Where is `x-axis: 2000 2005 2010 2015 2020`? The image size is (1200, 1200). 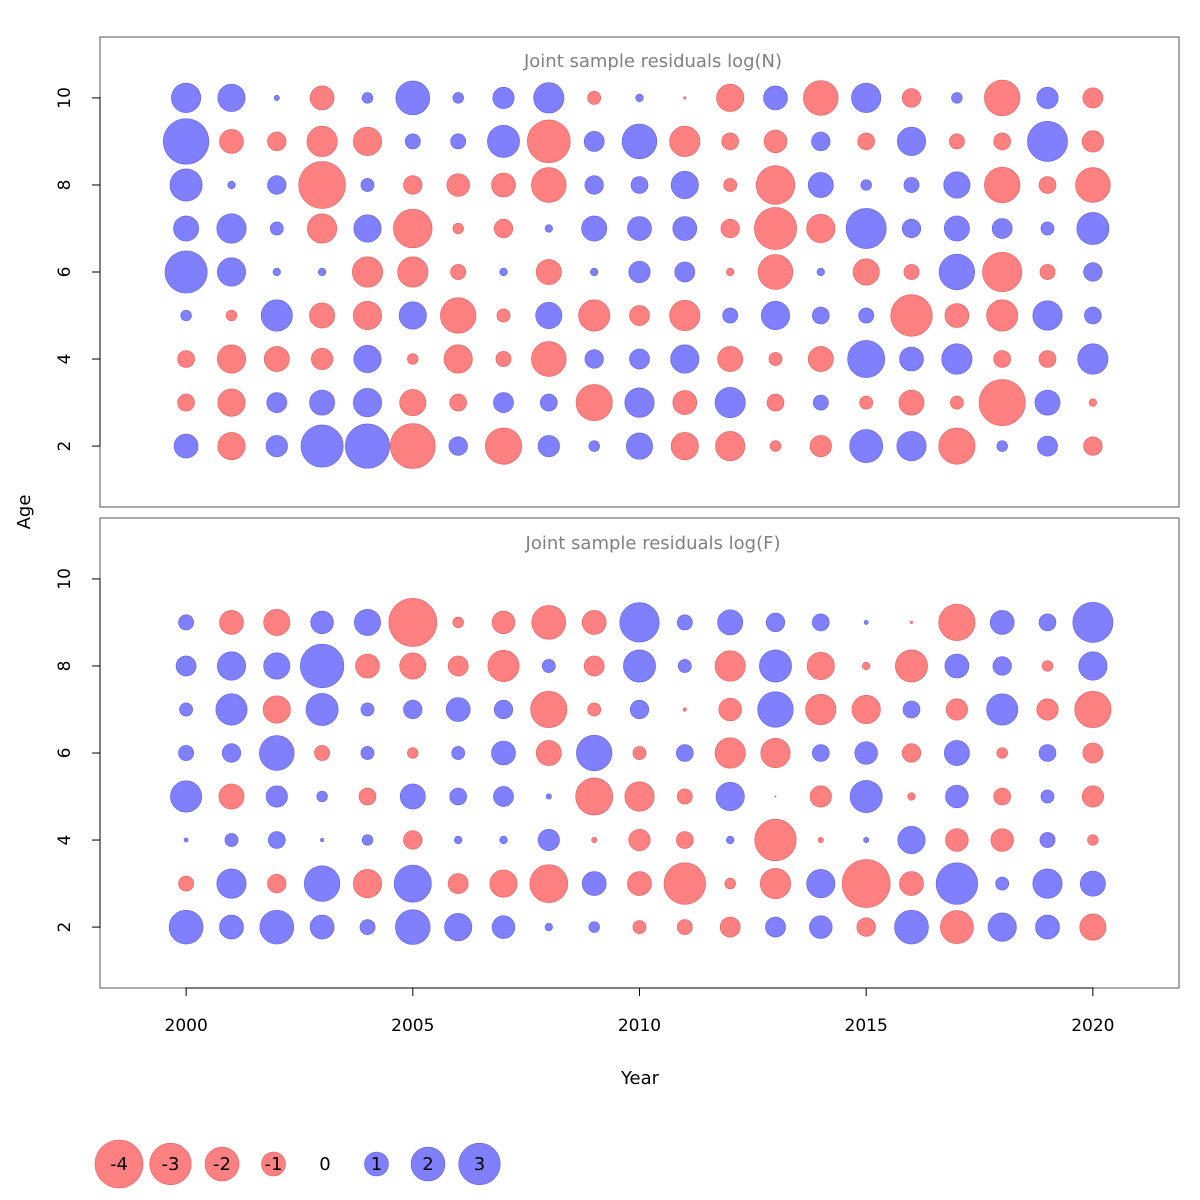
x-axis: 2000 2005 2010 2015 2020 is located at coordinates (639, 1011).